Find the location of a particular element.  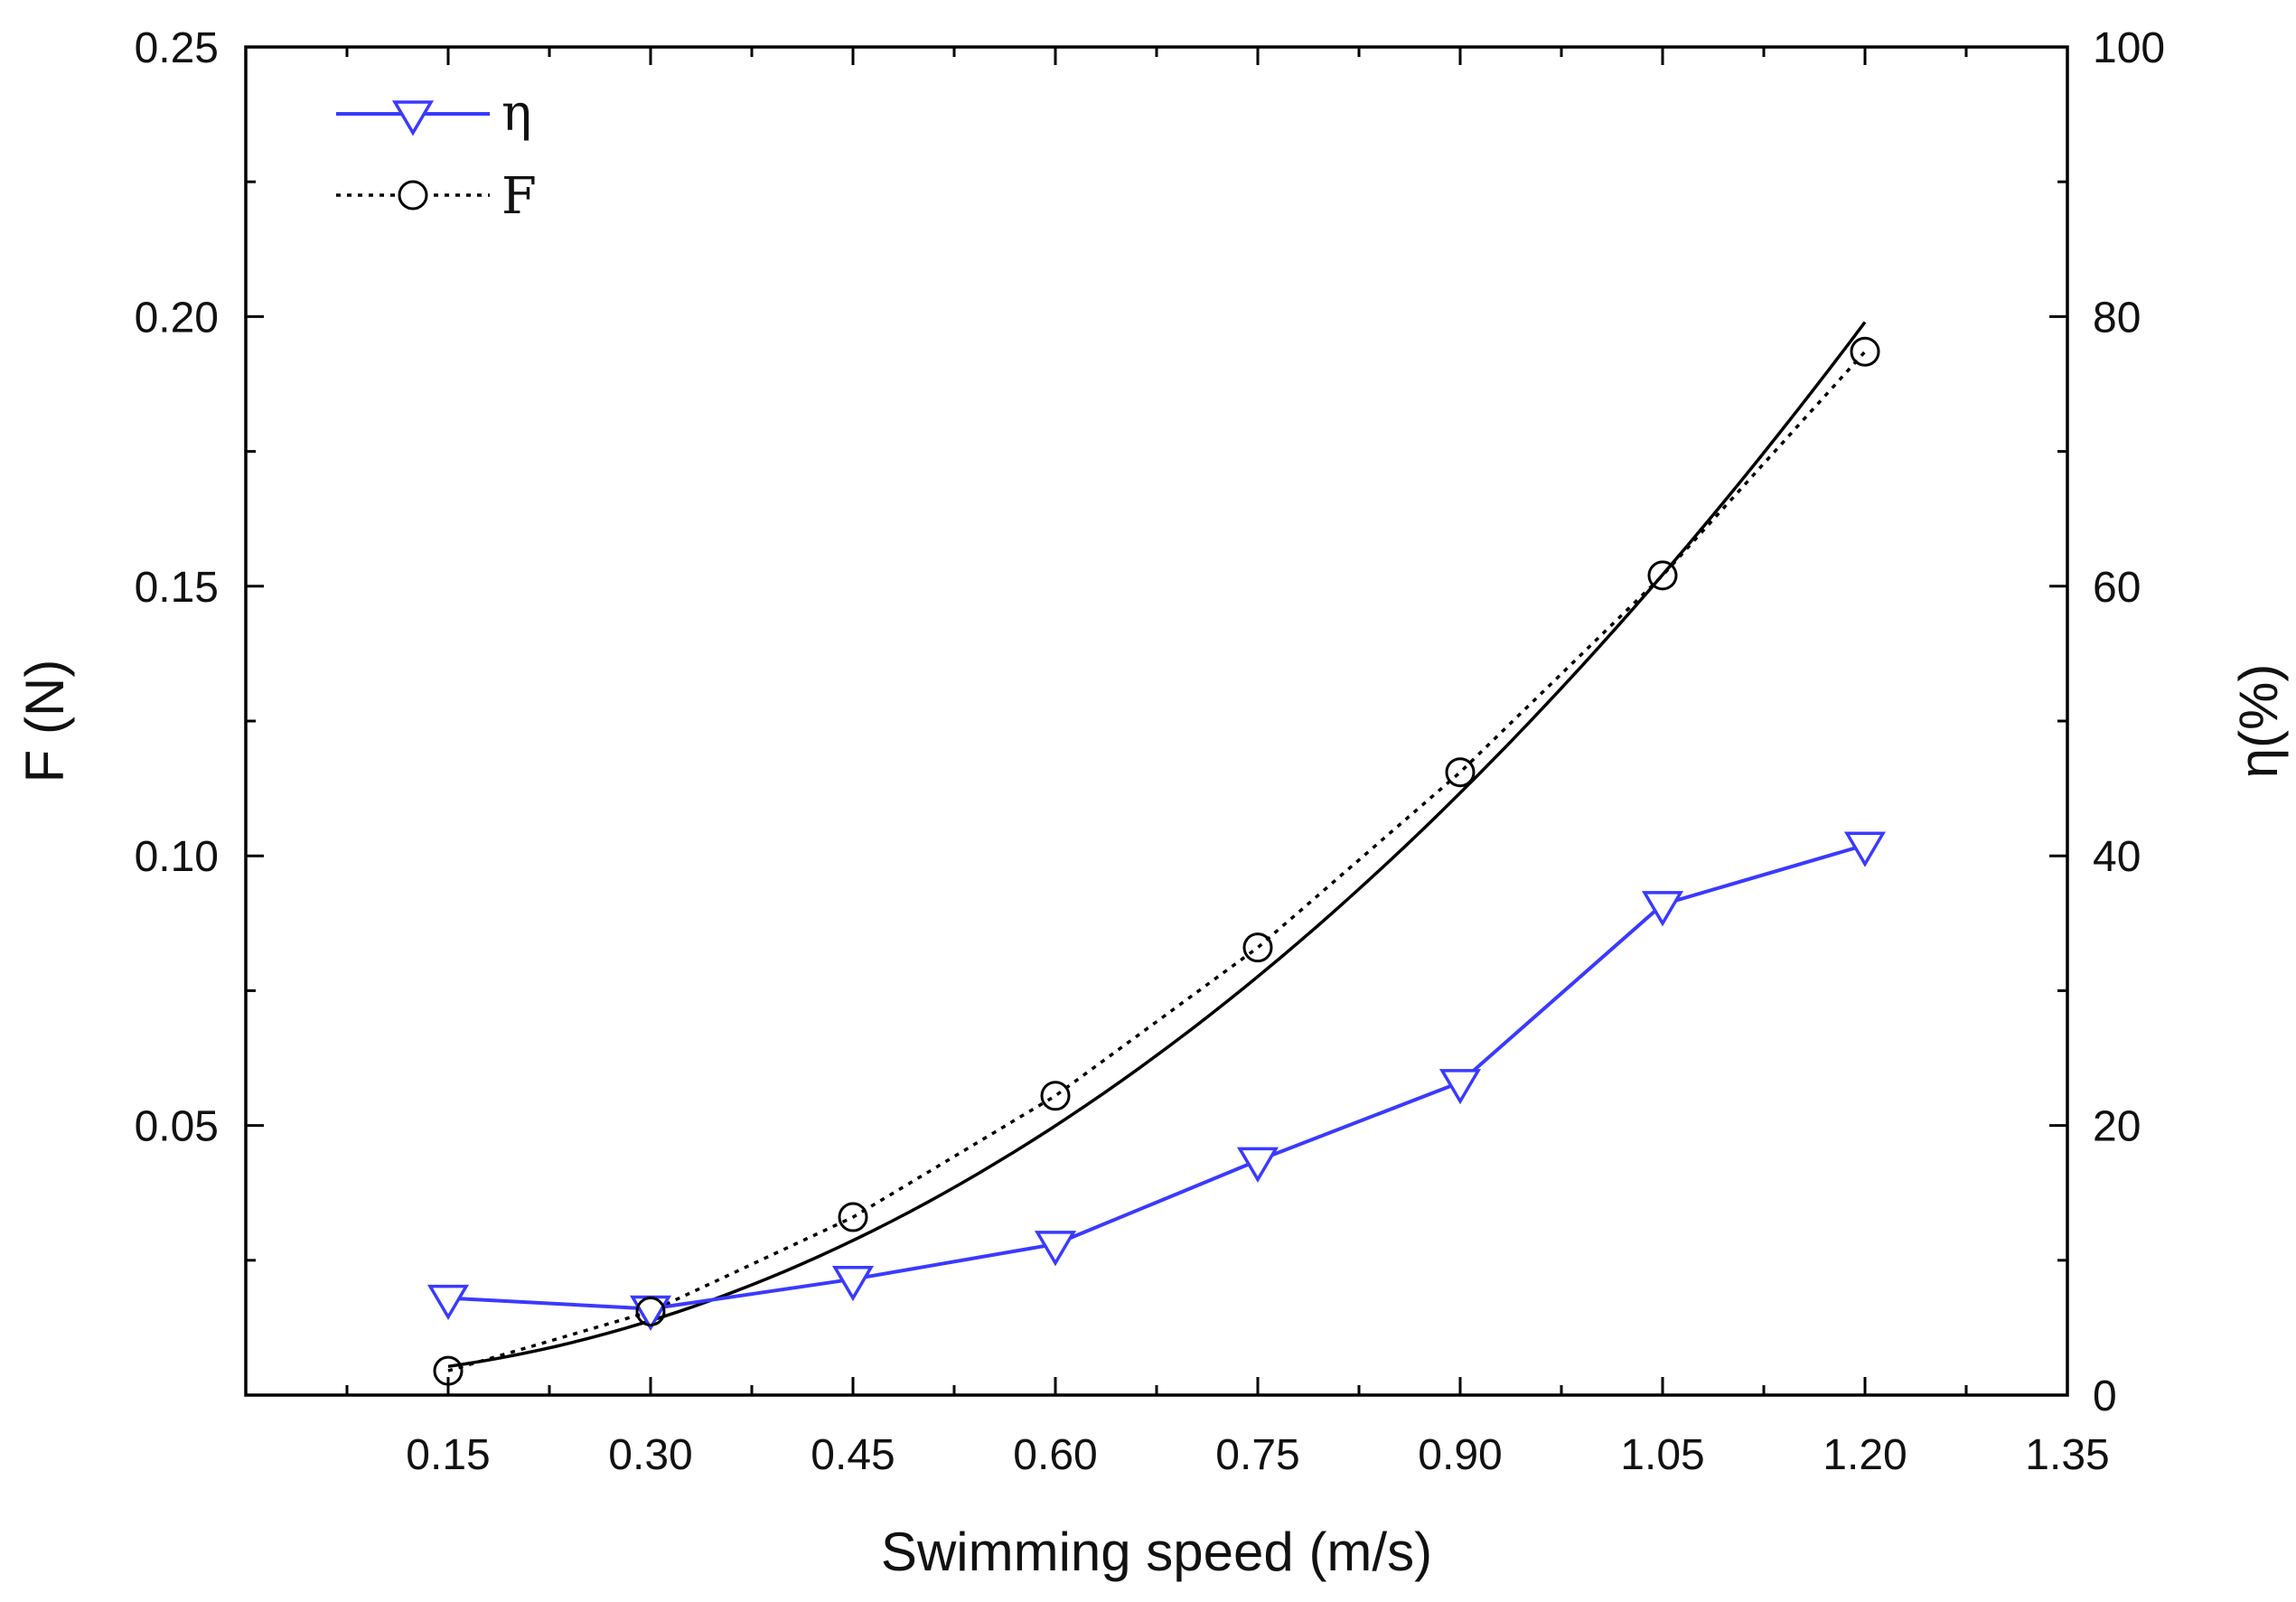

y-right-tick-label: 20 is located at coordinates (2117, 1127).